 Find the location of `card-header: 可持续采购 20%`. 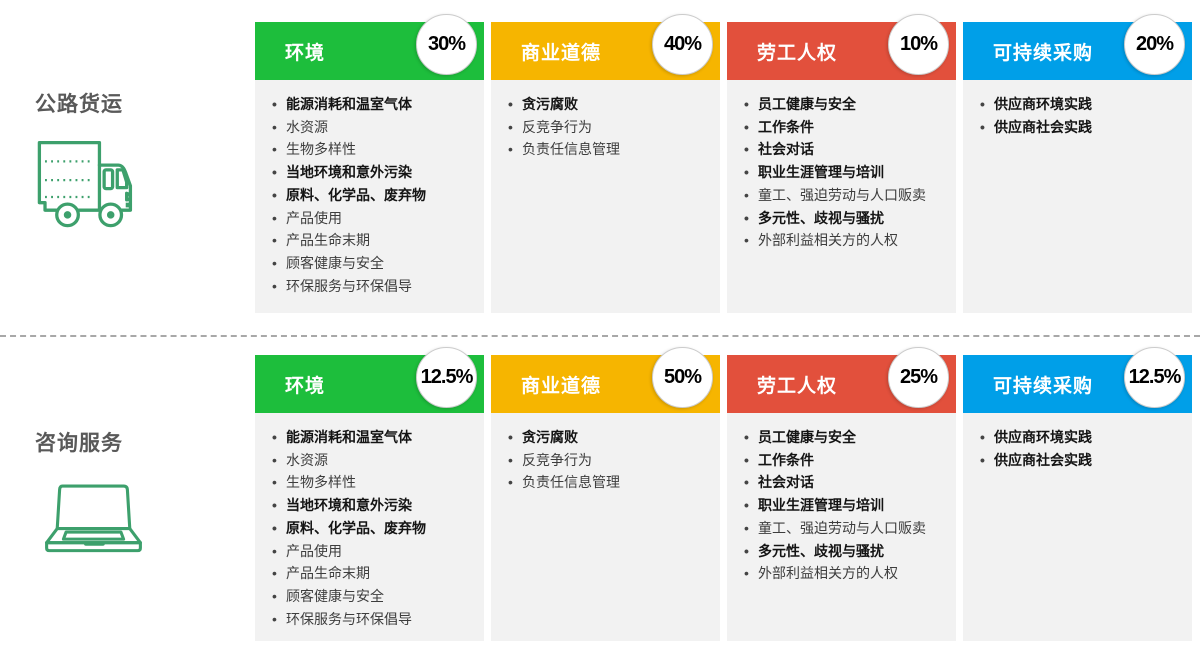

card-header: 可持续采购 20% is located at coordinates (1077, 47).